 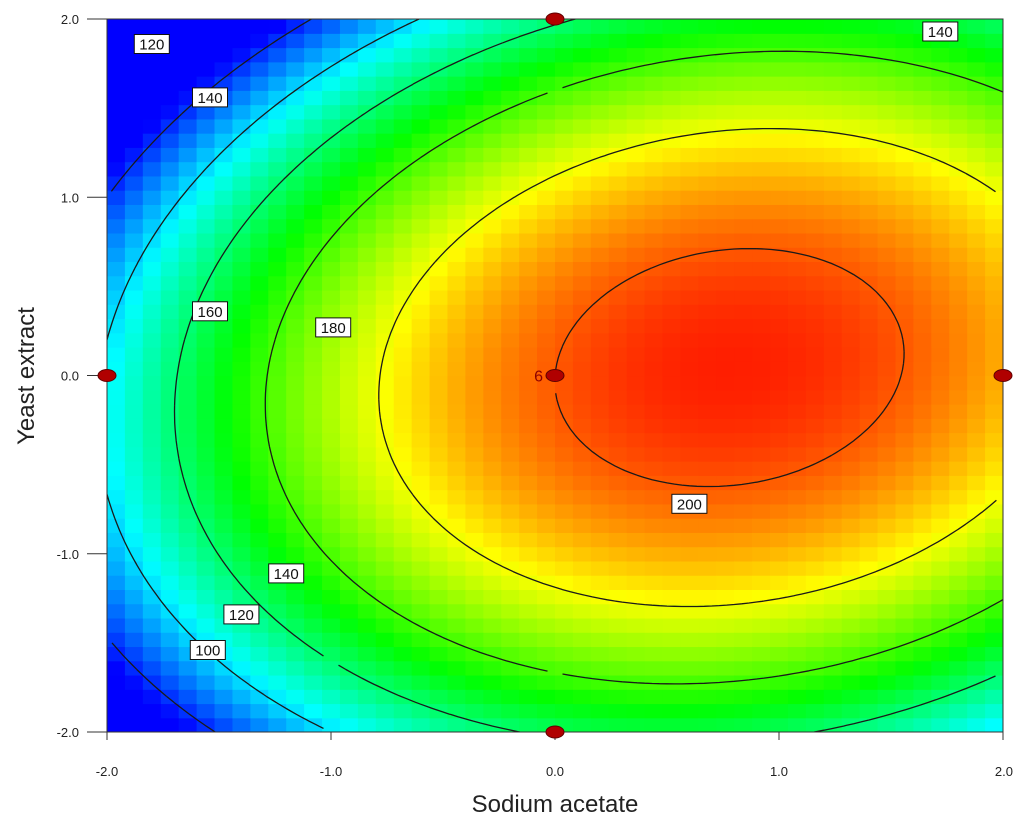 What do you see at coordinates (333, 328) in the screenshot?
I see `svg-text: 180` at bounding box center [333, 328].